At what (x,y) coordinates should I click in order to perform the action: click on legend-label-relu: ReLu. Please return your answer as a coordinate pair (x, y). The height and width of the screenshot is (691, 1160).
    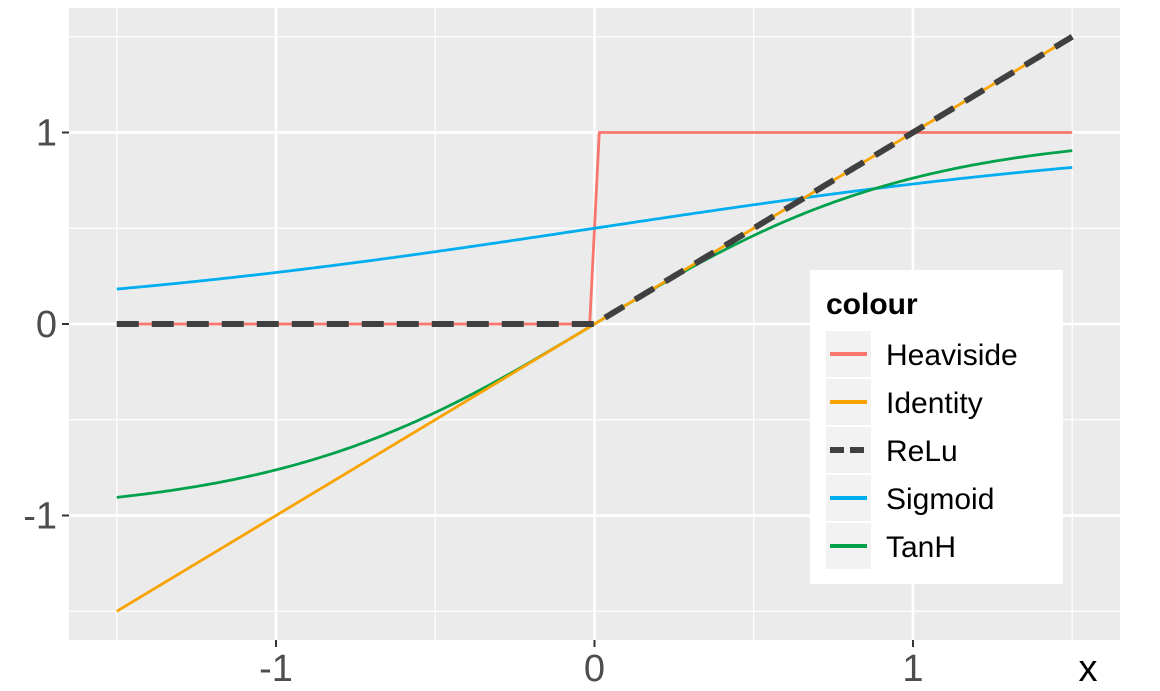
    Looking at the image, I should click on (922, 451).